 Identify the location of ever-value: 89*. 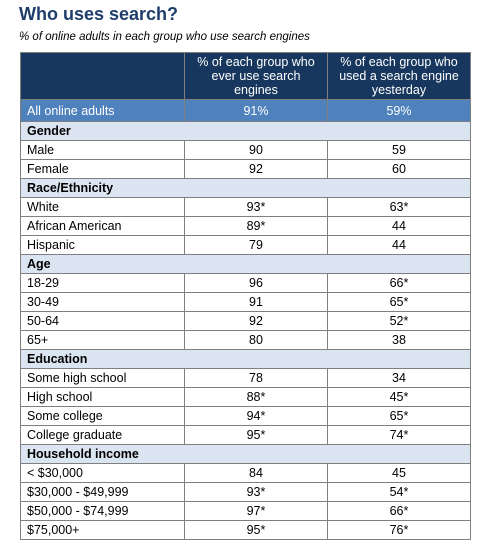
(256, 226).